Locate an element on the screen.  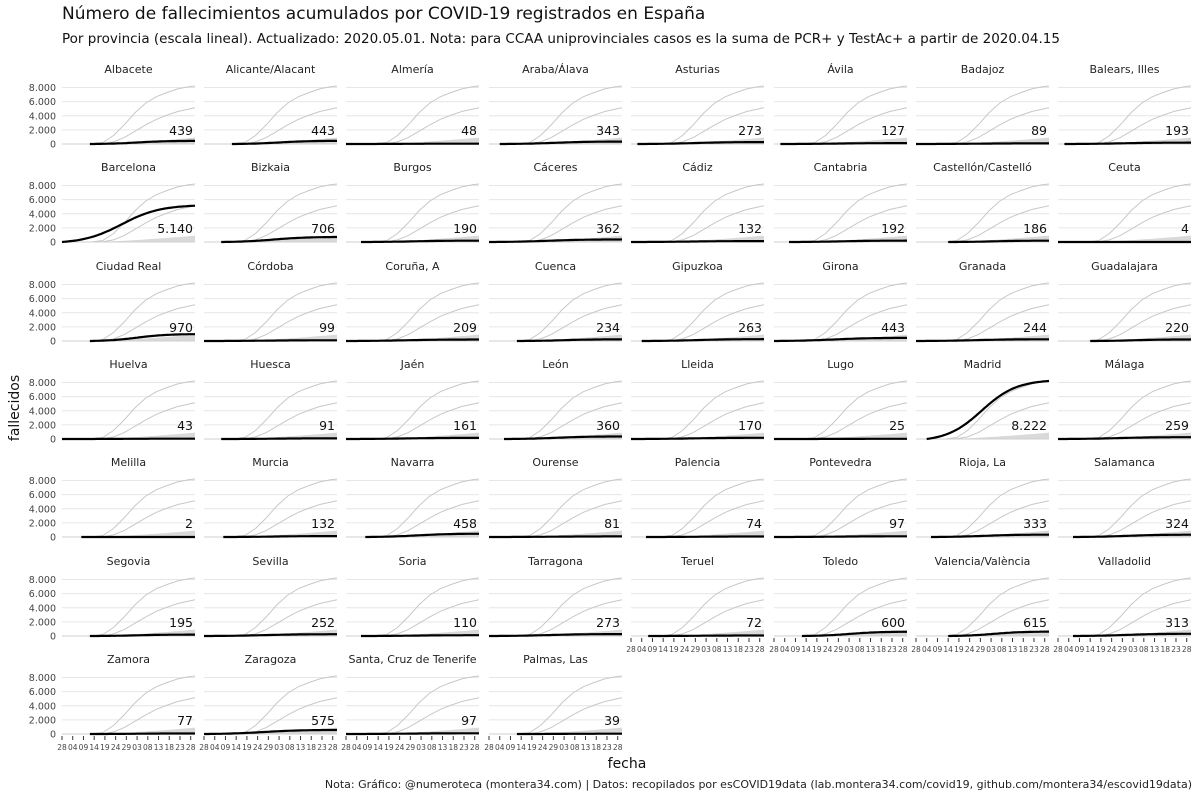
facet-label: Cuenca is located at coordinates (555, 266).